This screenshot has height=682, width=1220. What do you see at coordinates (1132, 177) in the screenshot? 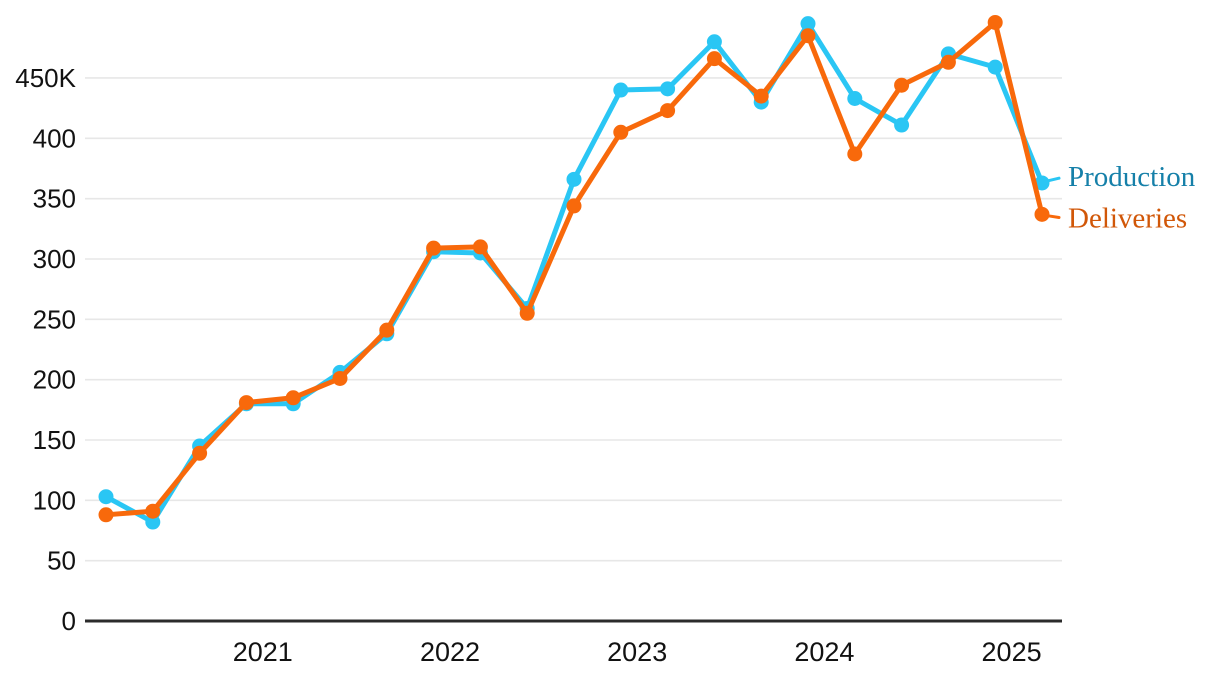
I see `production-legend-label: Production` at bounding box center [1132, 177].